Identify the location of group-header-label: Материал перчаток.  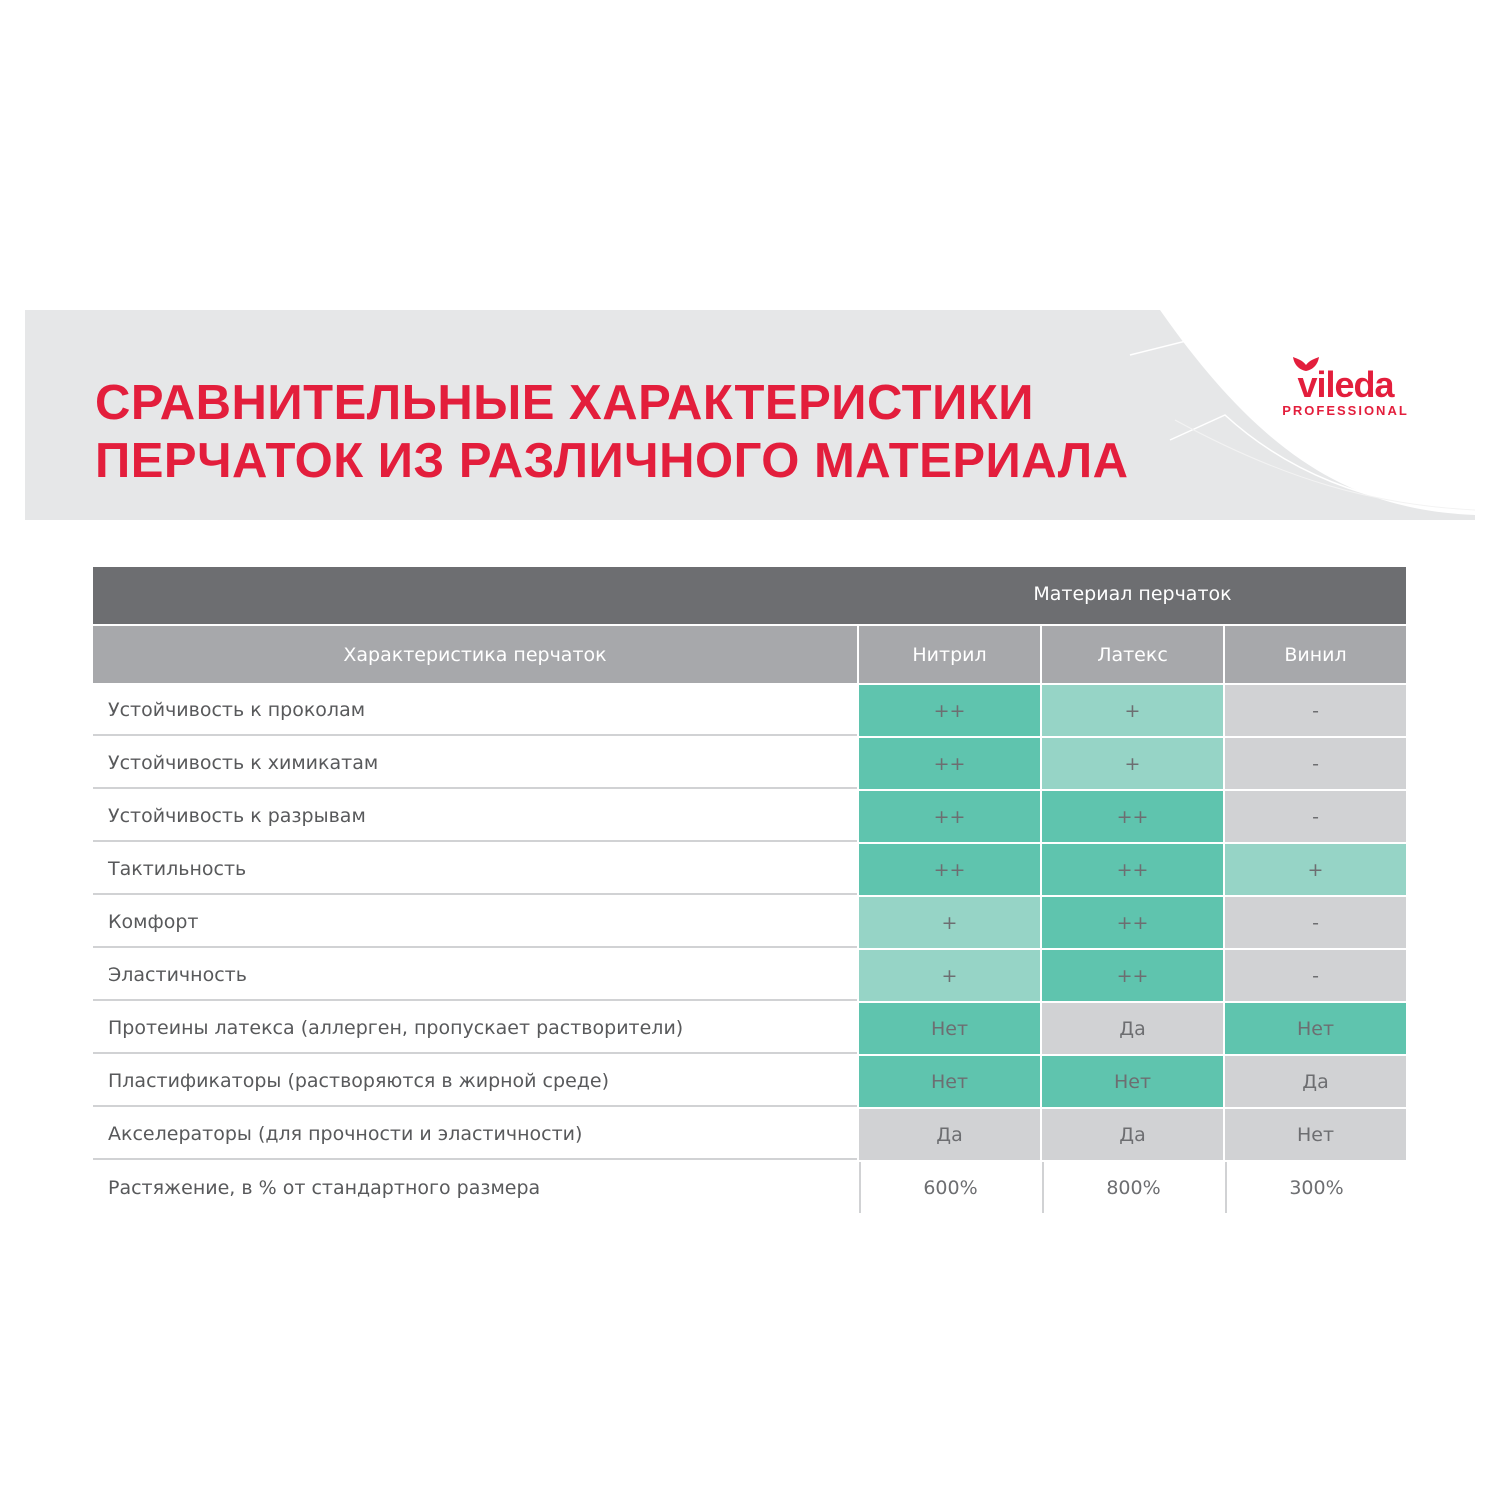
(1132, 594).